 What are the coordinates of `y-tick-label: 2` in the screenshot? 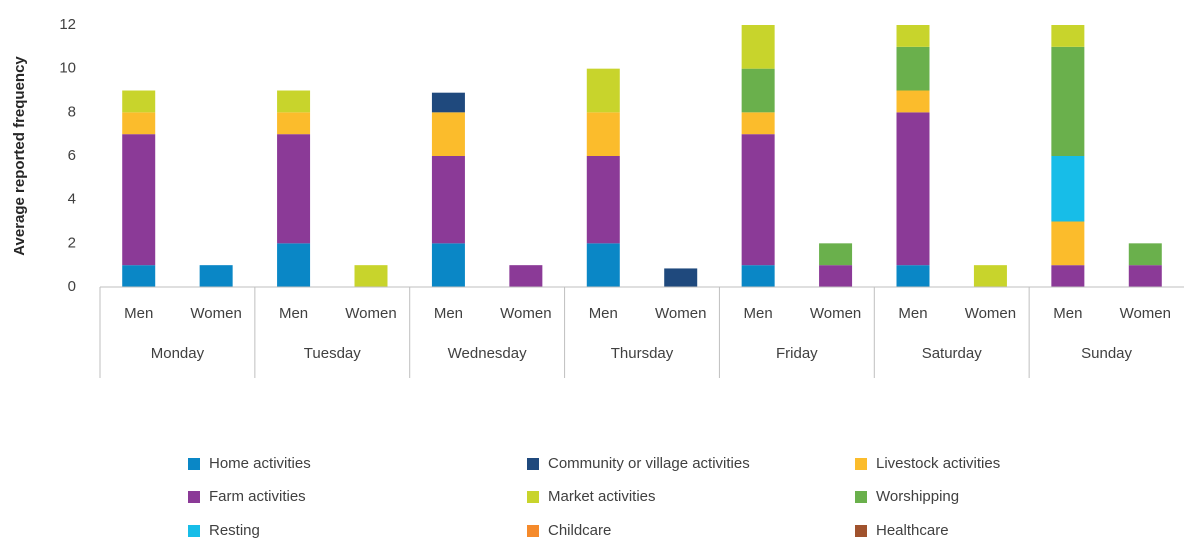 It's located at (72, 242).